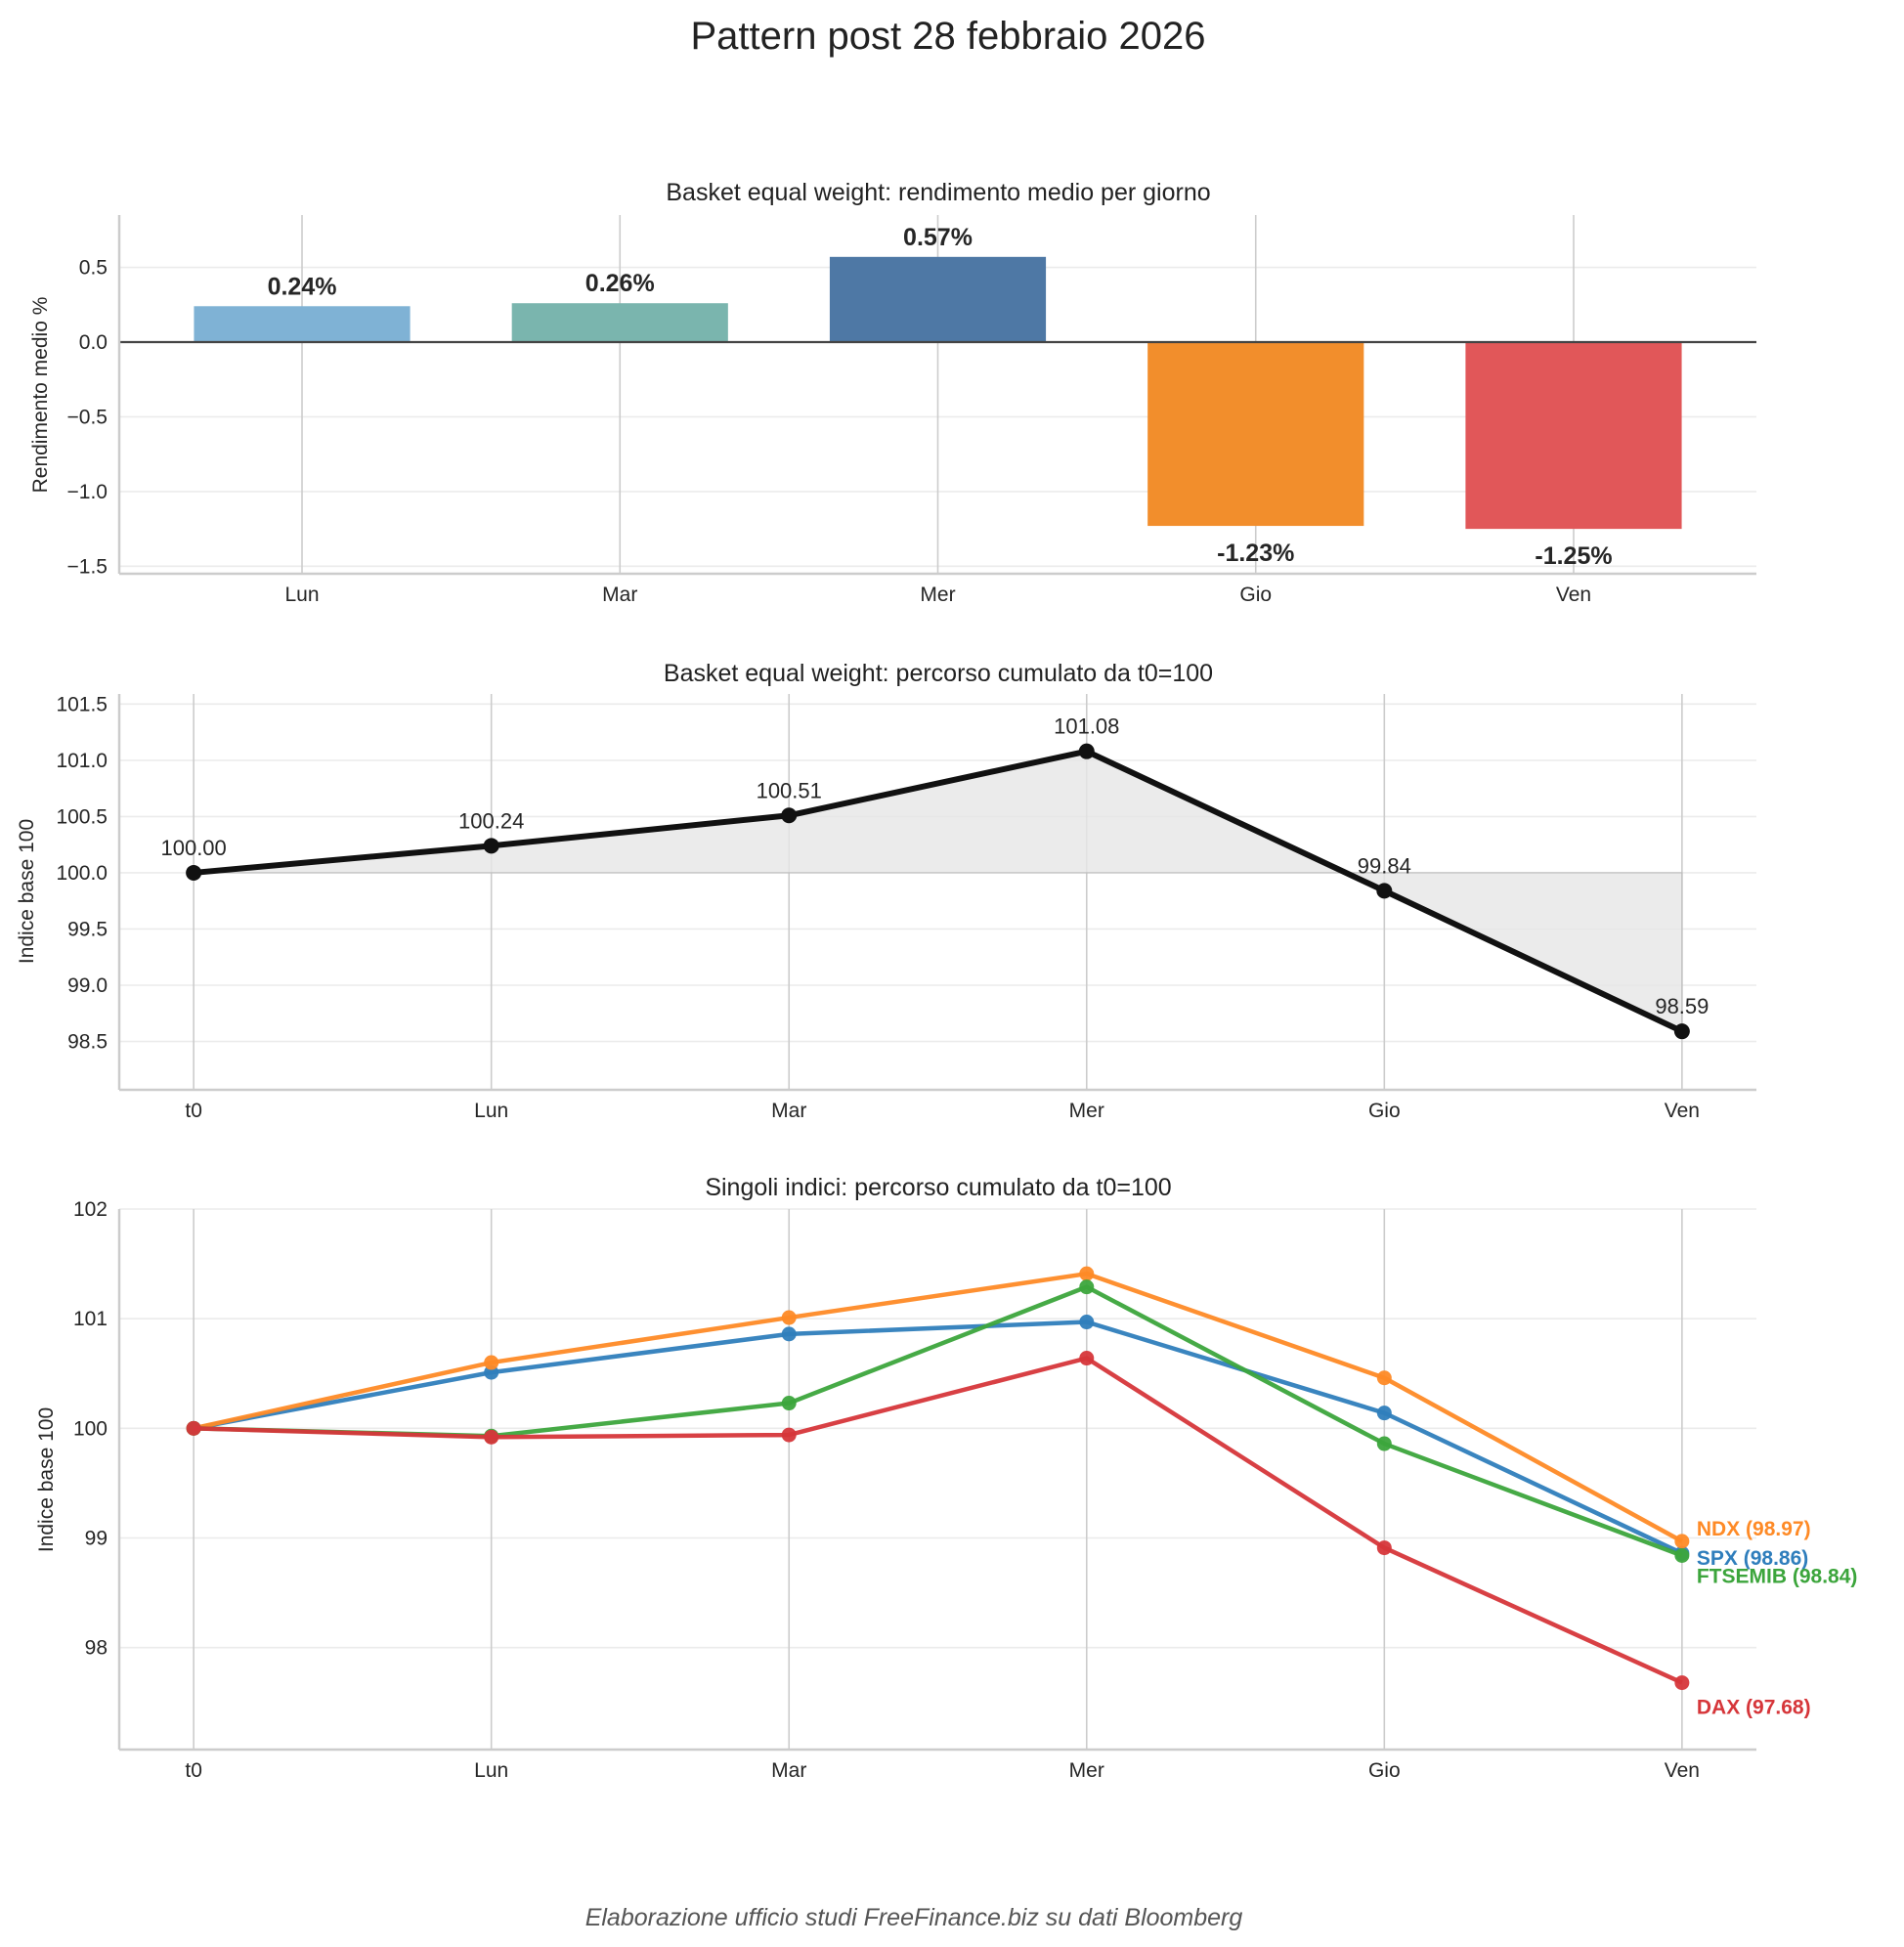  I want to click on end-label-ftsemib: FTSEMIB (98.84), so click(1777, 1576).